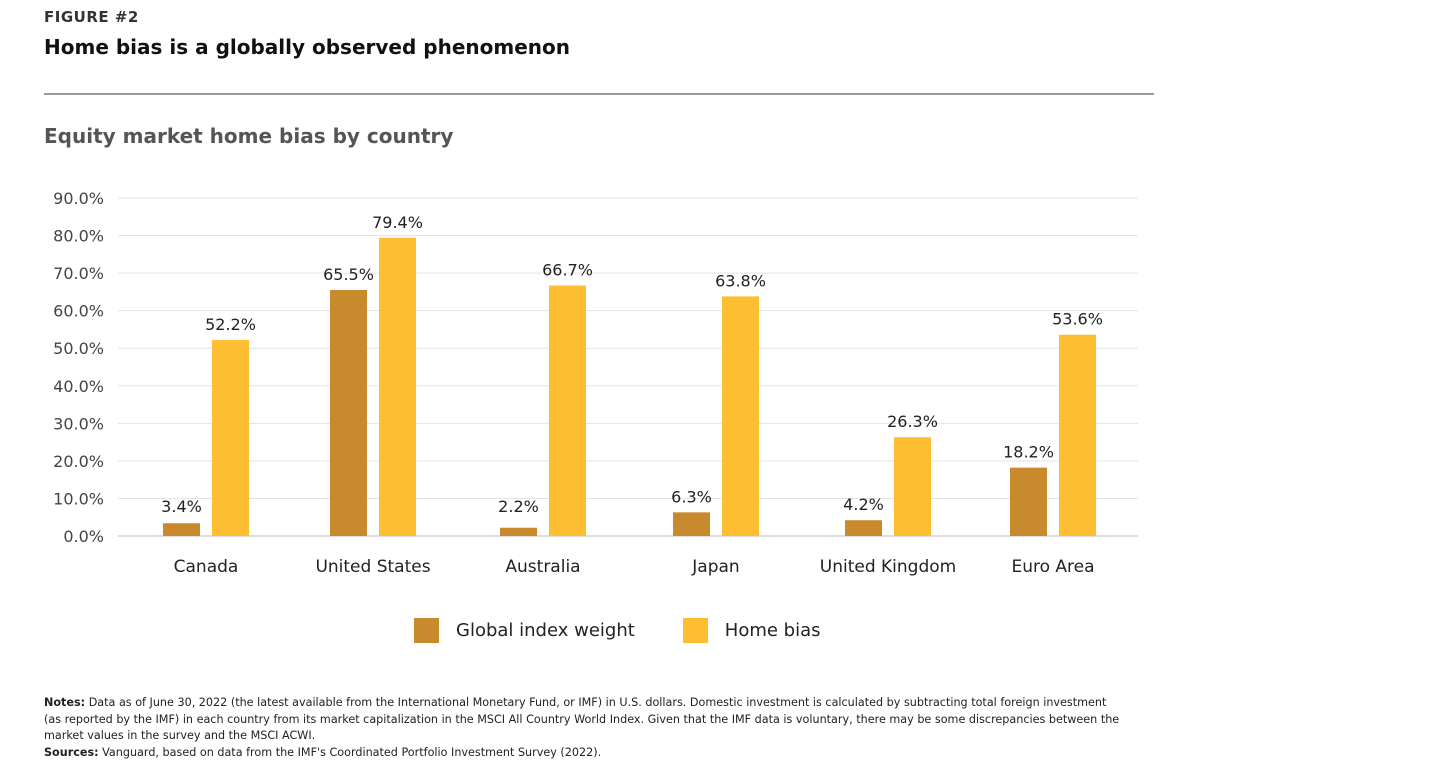 The width and height of the screenshot is (1456, 775). I want to click on data-label: 4.2%, so click(863, 504).